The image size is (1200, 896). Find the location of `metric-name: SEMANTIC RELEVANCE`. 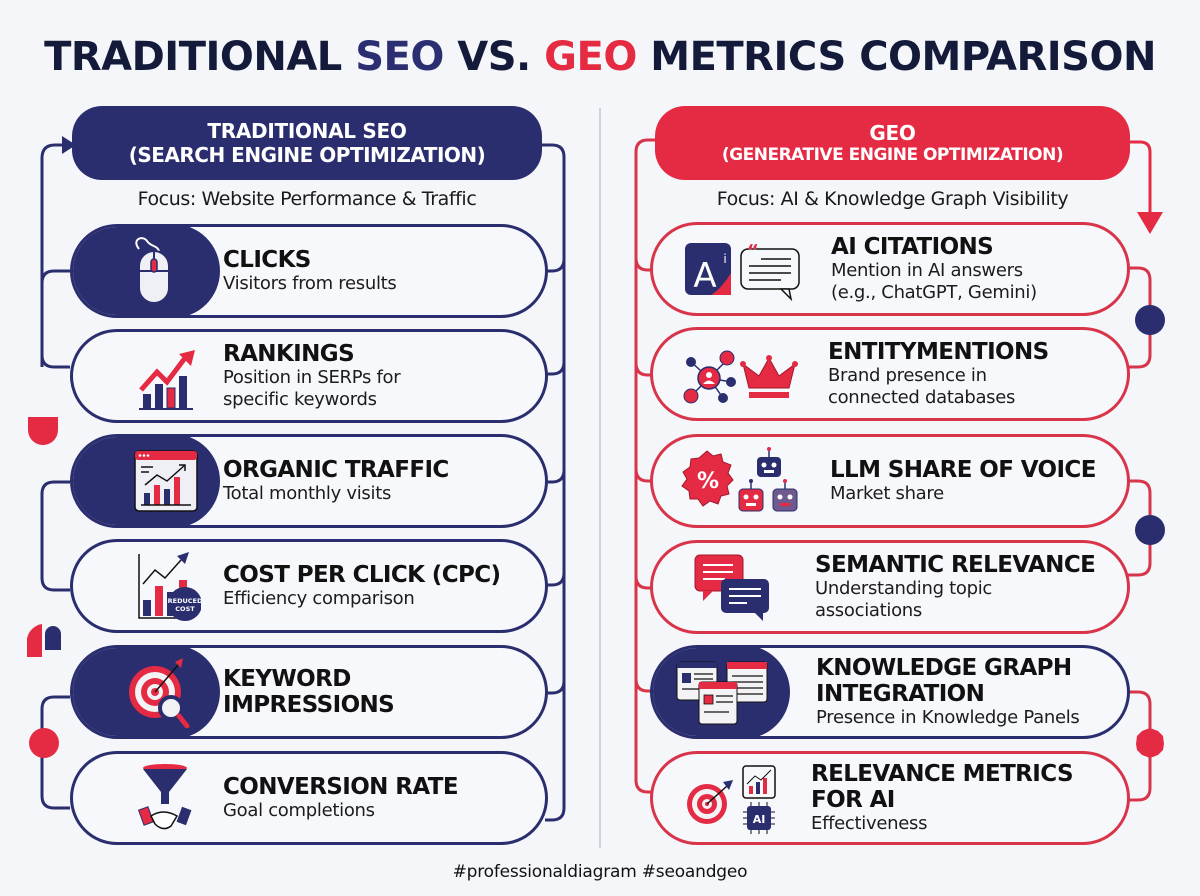

metric-name: SEMANTIC RELEVANCE is located at coordinates (955, 565).